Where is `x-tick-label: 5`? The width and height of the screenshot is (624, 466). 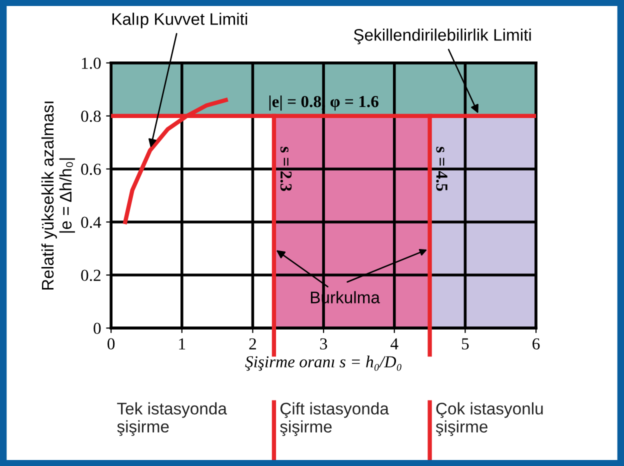 x-tick-label: 5 is located at coordinates (465, 344).